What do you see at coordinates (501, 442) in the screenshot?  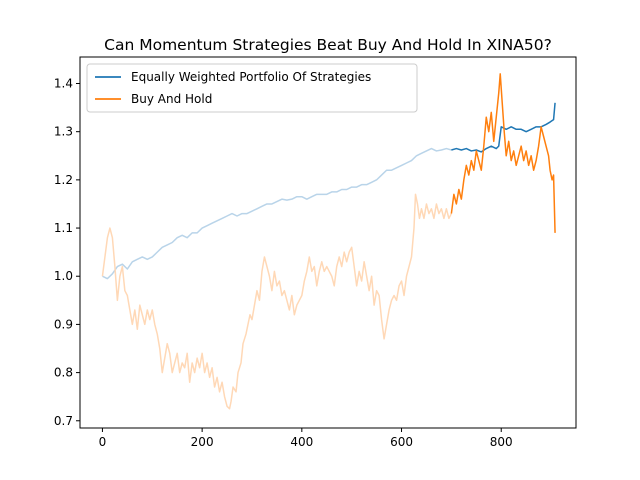 I see `x-tick-label: 800` at bounding box center [501, 442].